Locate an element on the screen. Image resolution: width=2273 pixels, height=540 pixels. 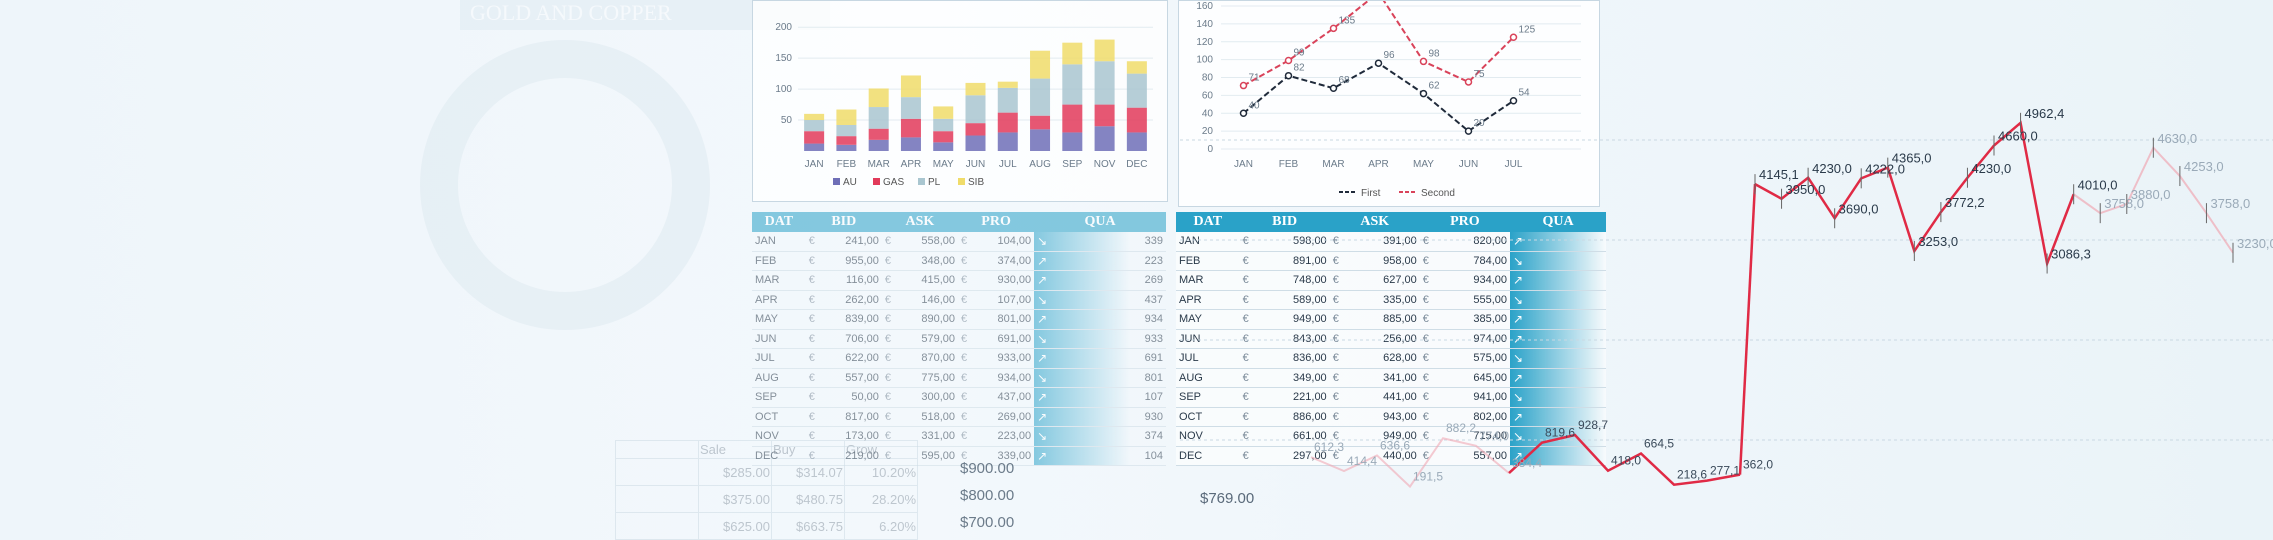
price-point-label: 3950,0 is located at coordinates (1806, 189).